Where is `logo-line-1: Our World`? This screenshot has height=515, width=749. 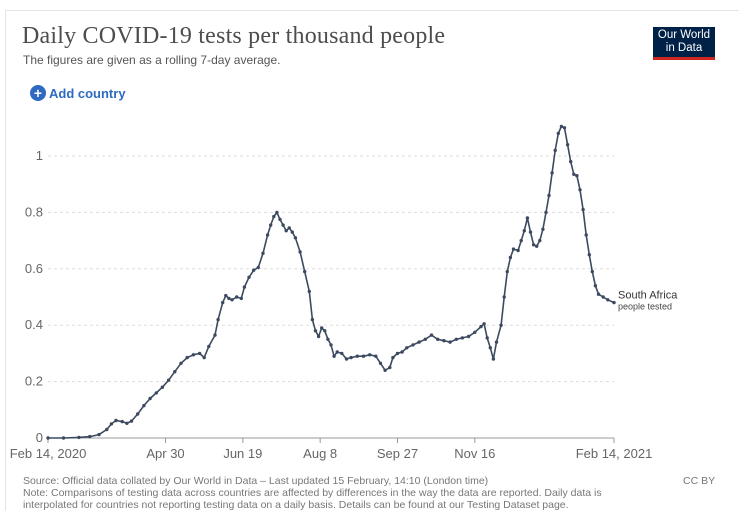
logo-line-1: Our World is located at coordinates (684, 35).